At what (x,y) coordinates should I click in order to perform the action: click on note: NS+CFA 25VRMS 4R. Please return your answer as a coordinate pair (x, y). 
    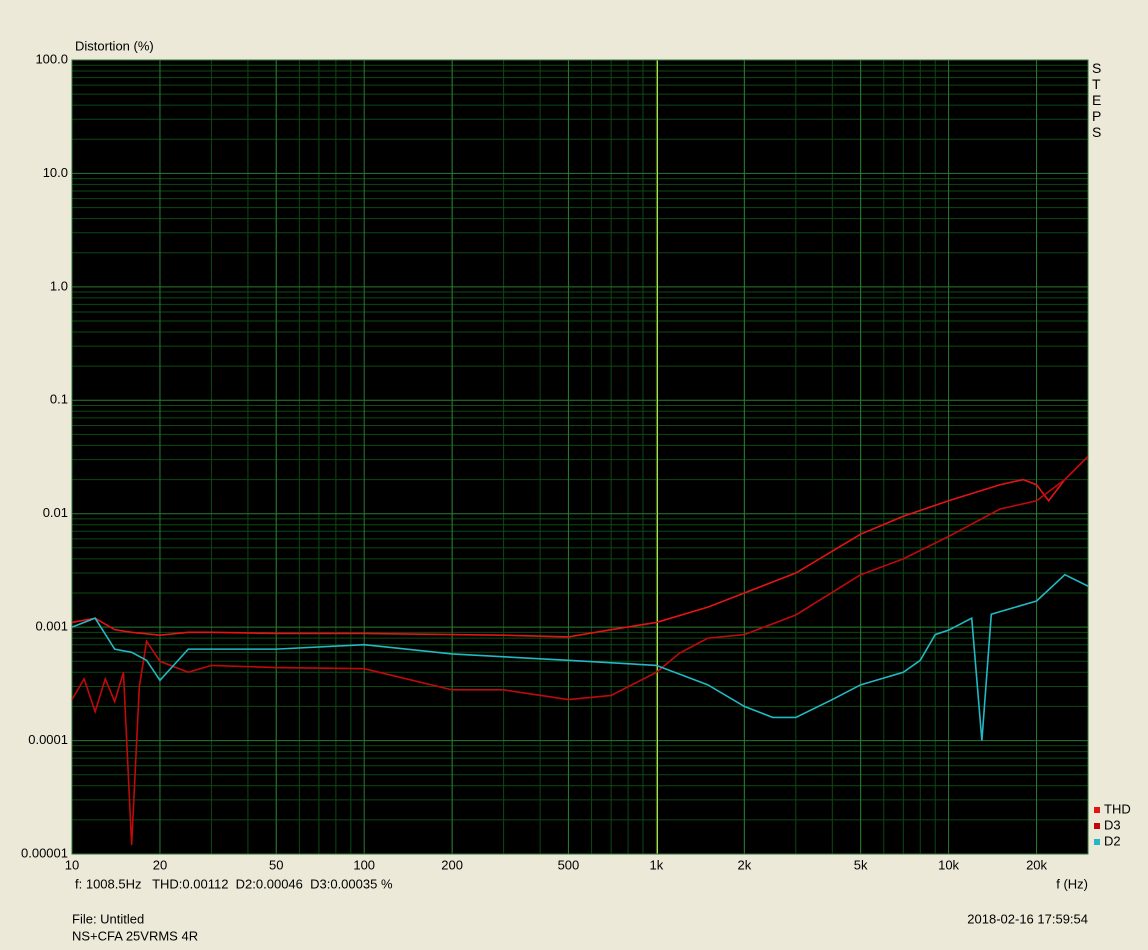
    Looking at the image, I should click on (135, 935).